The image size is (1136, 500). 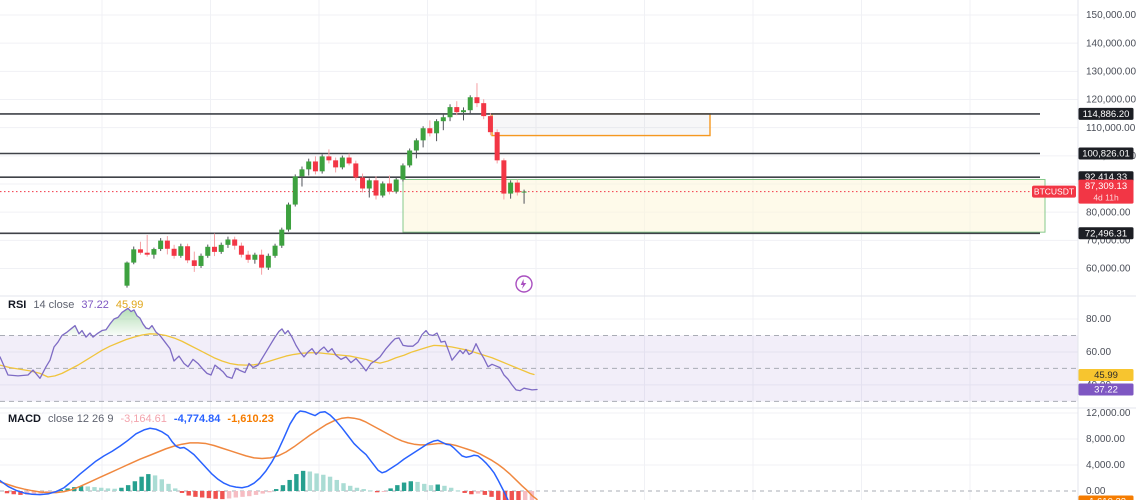 What do you see at coordinates (54, 305) in the screenshot?
I see `rsi-params: 14 close` at bounding box center [54, 305].